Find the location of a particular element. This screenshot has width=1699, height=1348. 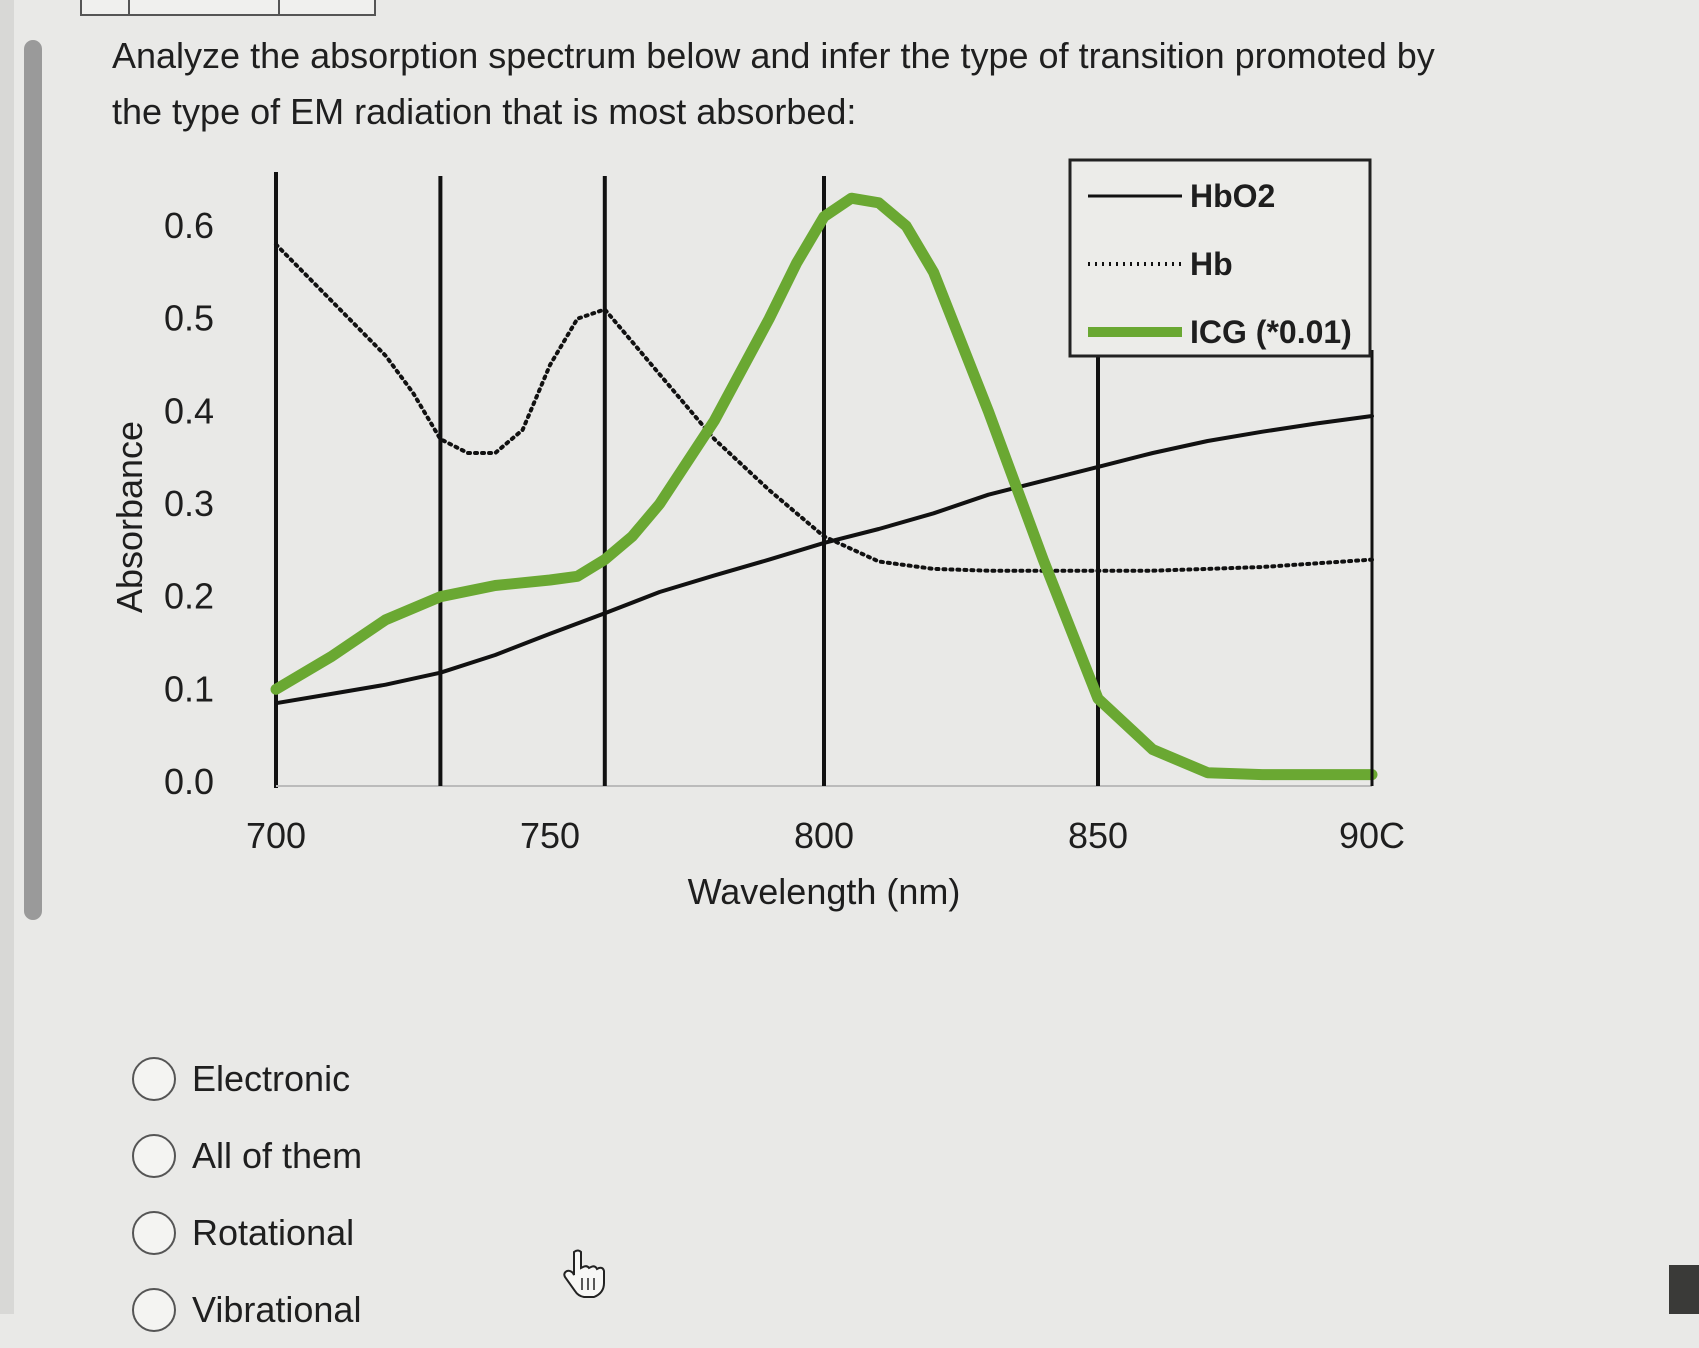

hand-pointer-icon is located at coordinates (583, 1274).